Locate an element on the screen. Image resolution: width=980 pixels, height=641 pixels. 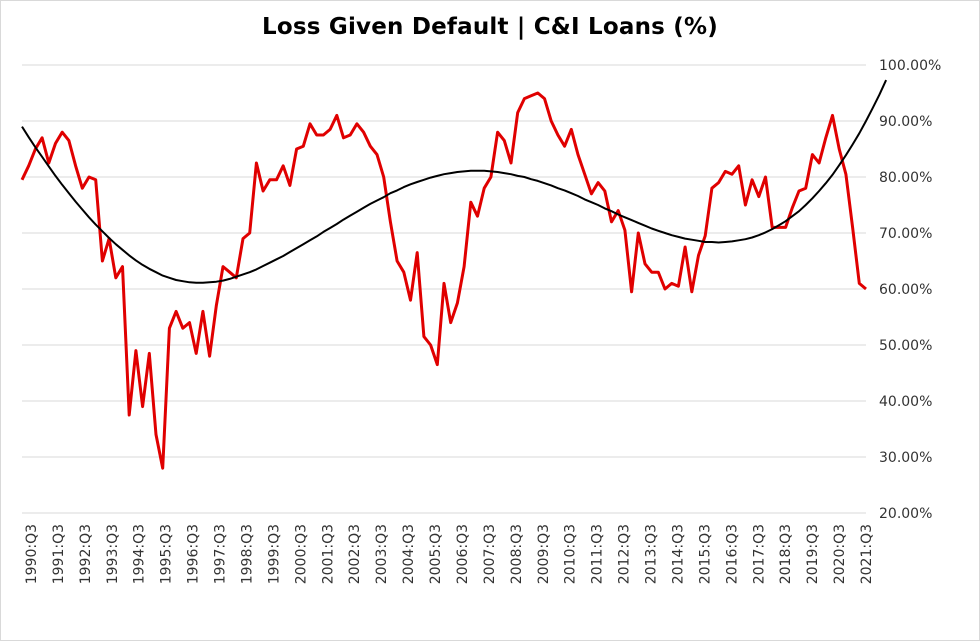
x-tick-label: 2002:Q3 is located at coordinates (355, 554).